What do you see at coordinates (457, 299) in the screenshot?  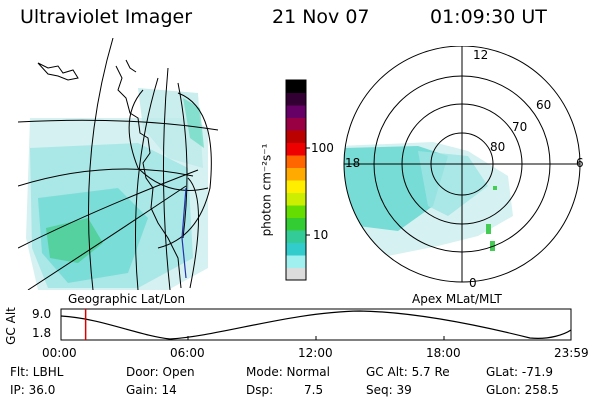 I see `polar-caption: Apex MLat/MLT` at bounding box center [457, 299].